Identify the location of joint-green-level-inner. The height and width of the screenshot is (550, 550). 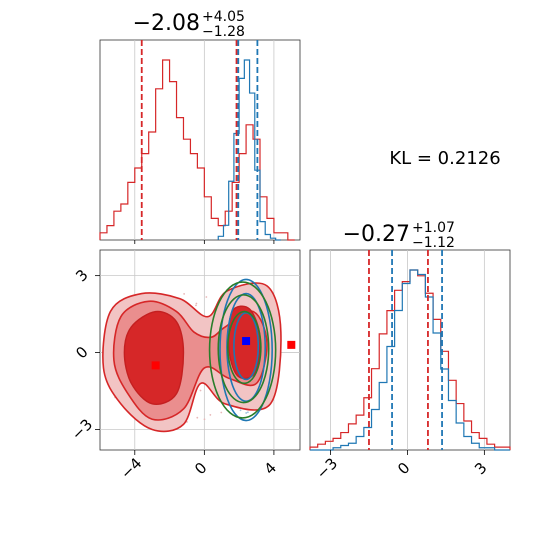
(244, 347).